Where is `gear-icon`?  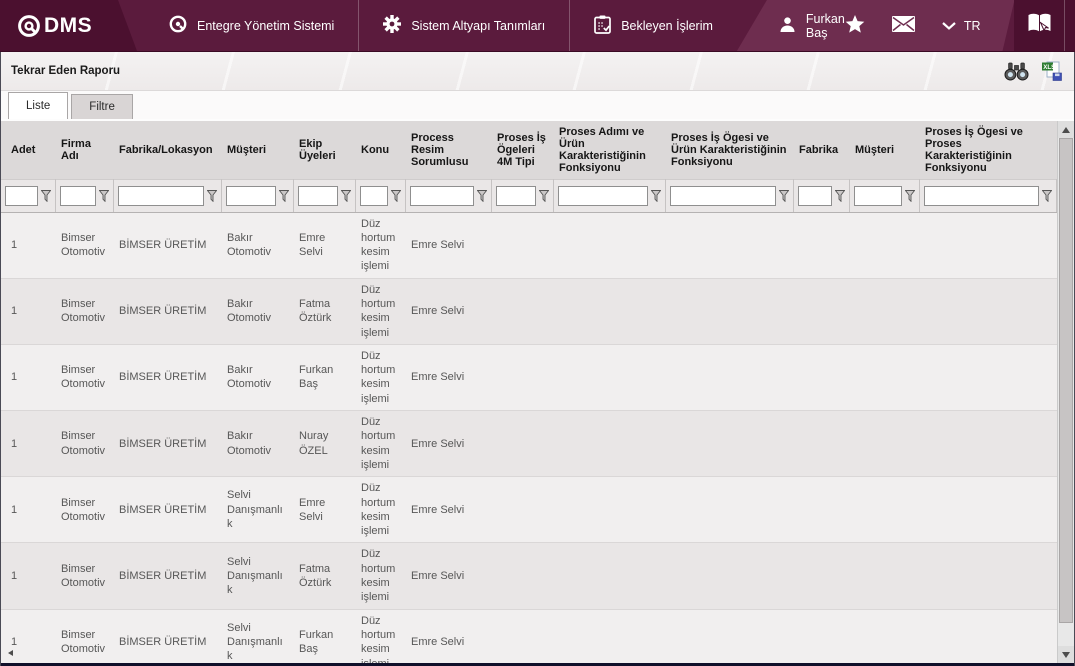
gear-icon is located at coordinates (392, 25).